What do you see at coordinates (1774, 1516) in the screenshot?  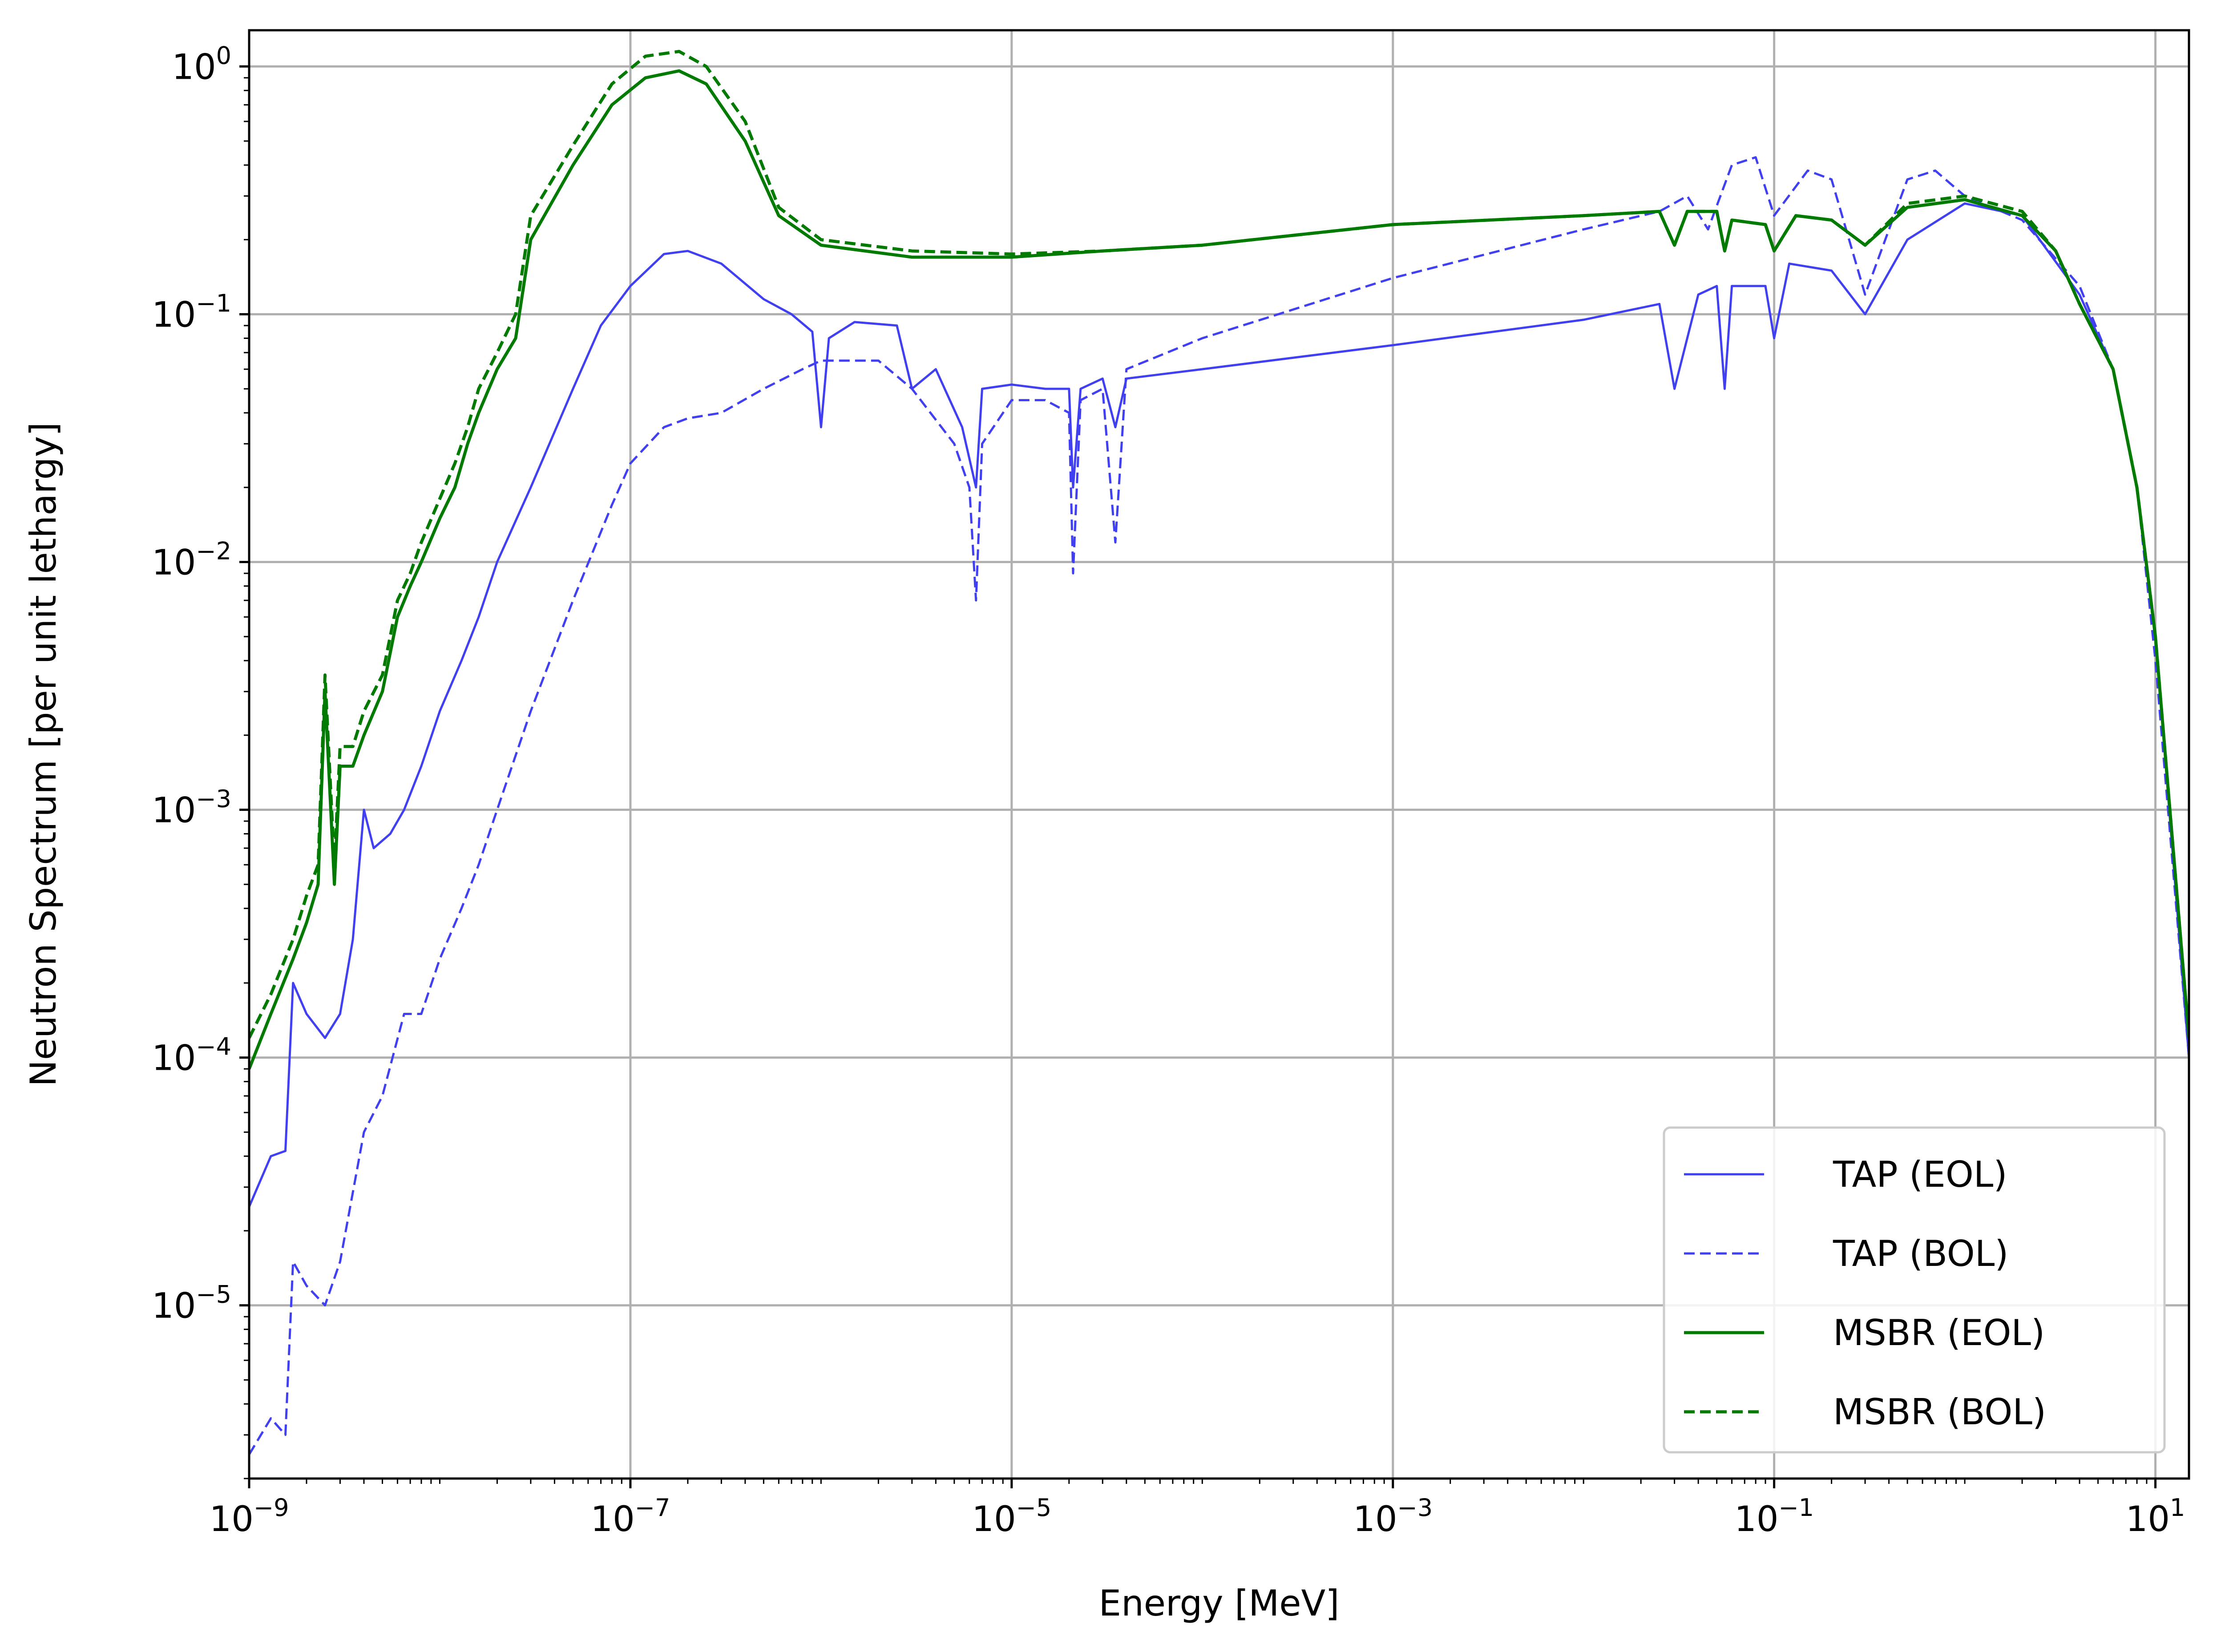 I see `x-tick-label: 10⁻¹` at bounding box center [1774, 1516].